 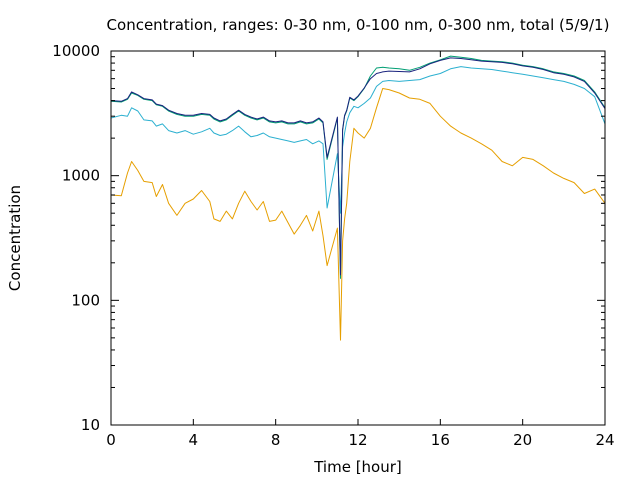 What do you see at coordinates (90, 425) in the screenshot?
I see `y-tick-label: 10` at bounding box center [90, 425].